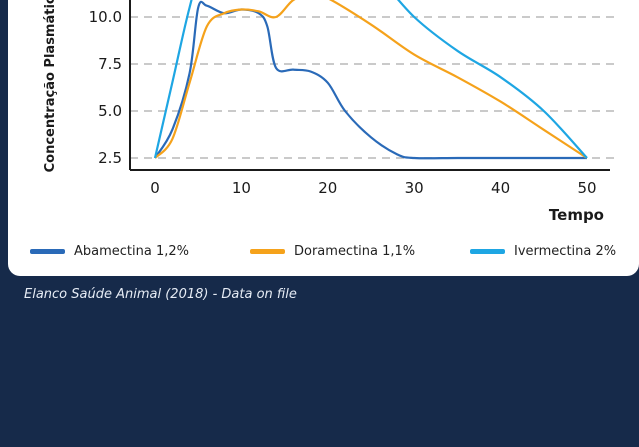 The width and height of the screenshot is (639, 447). Describe the element at coordinates (373, 188) in the screenshot. I see `x-tick-labels: 0 10 20 30 40 50` at that location.